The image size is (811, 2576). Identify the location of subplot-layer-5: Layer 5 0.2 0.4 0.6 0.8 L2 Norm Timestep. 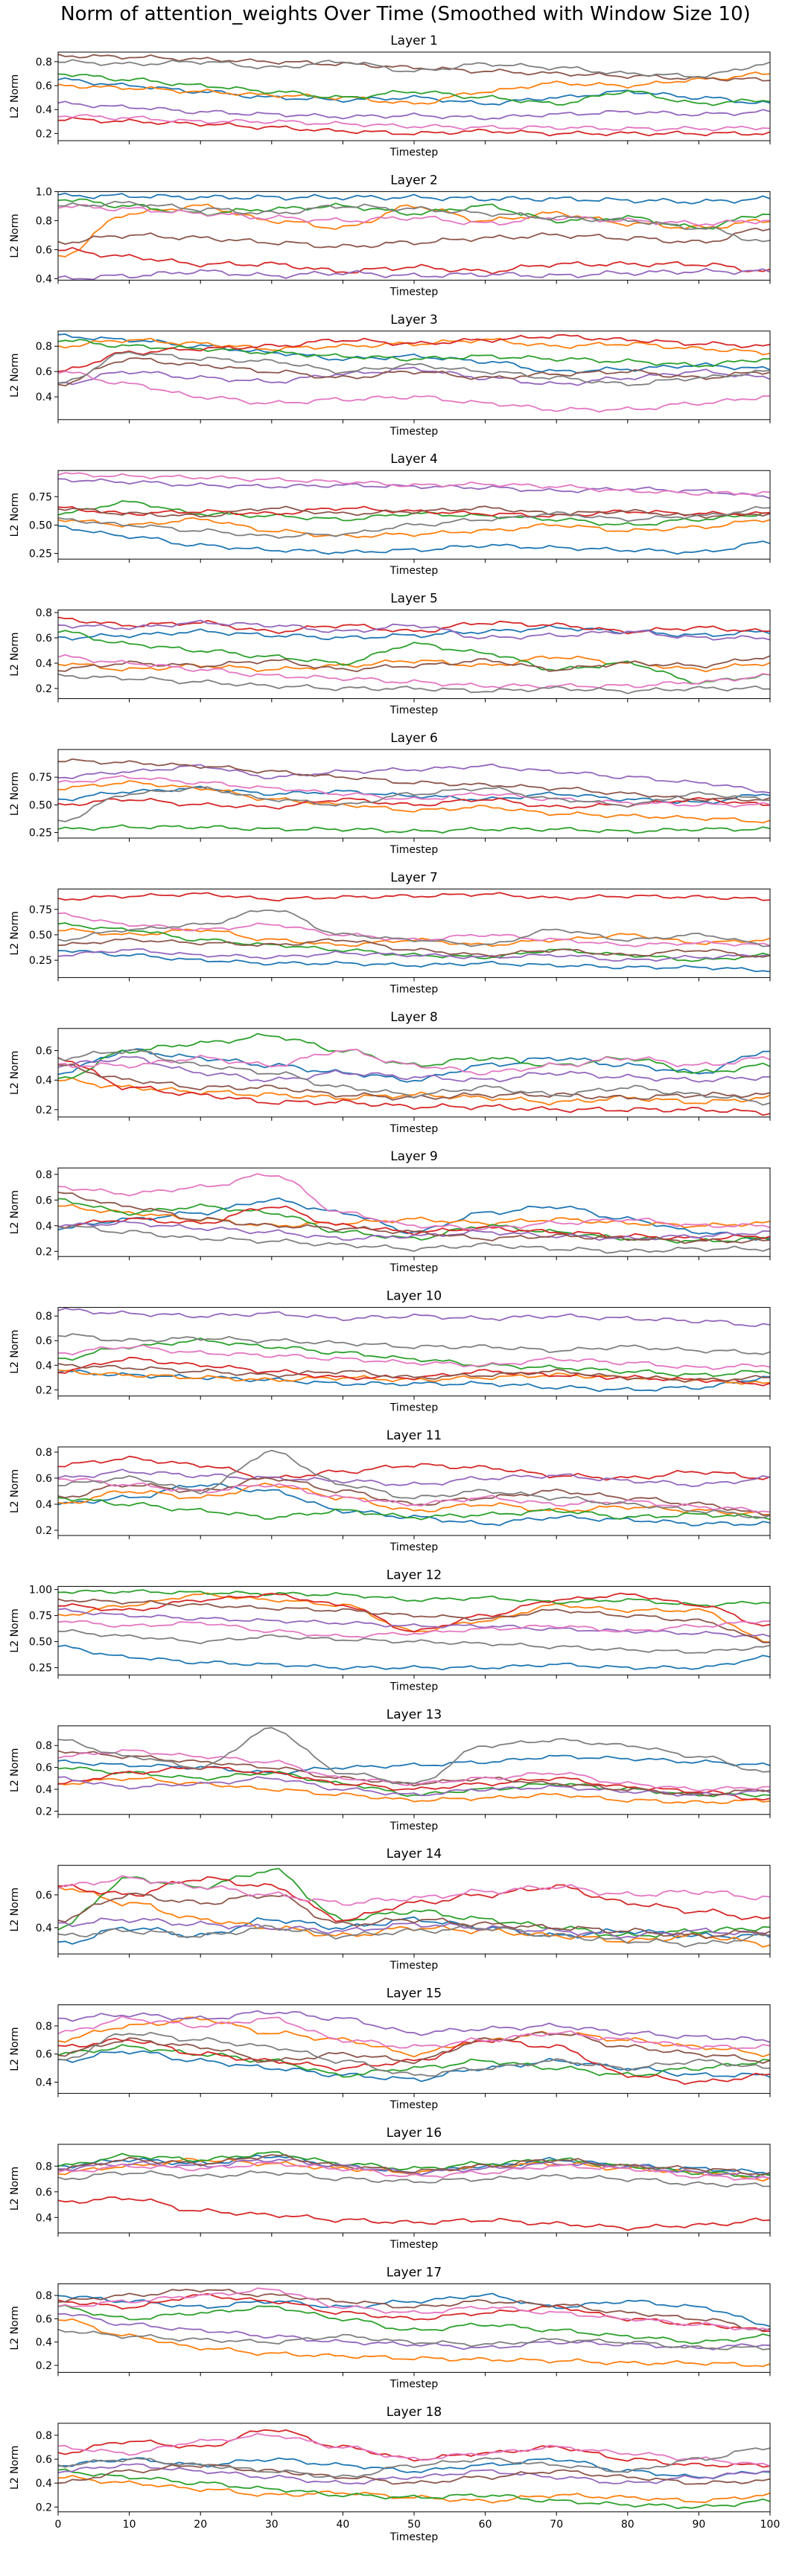
(390, 654).